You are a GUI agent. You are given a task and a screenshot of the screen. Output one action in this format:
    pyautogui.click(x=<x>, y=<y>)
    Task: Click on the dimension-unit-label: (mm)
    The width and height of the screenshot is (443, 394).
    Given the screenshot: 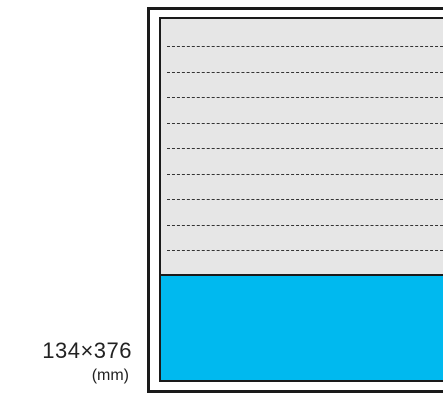 What is the action you would take?
    pyautogui.click(x=110, y=375)
    